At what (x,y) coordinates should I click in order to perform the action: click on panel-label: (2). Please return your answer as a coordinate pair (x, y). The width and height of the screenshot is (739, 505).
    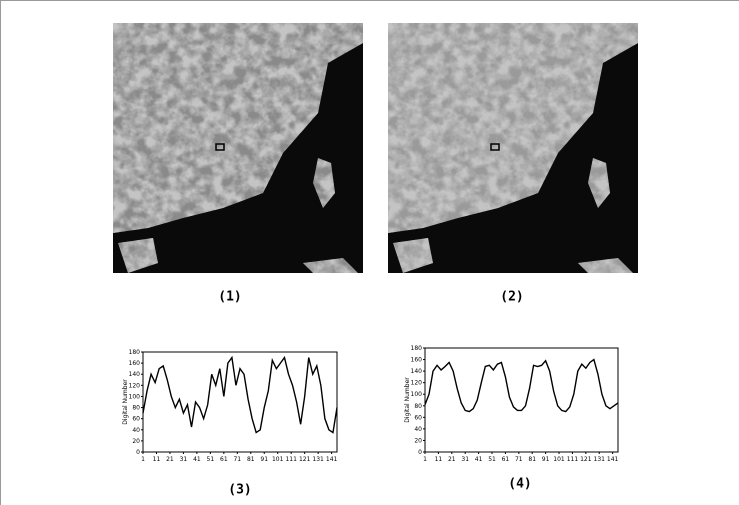
    Looking at the image, I should click on (511, 297).